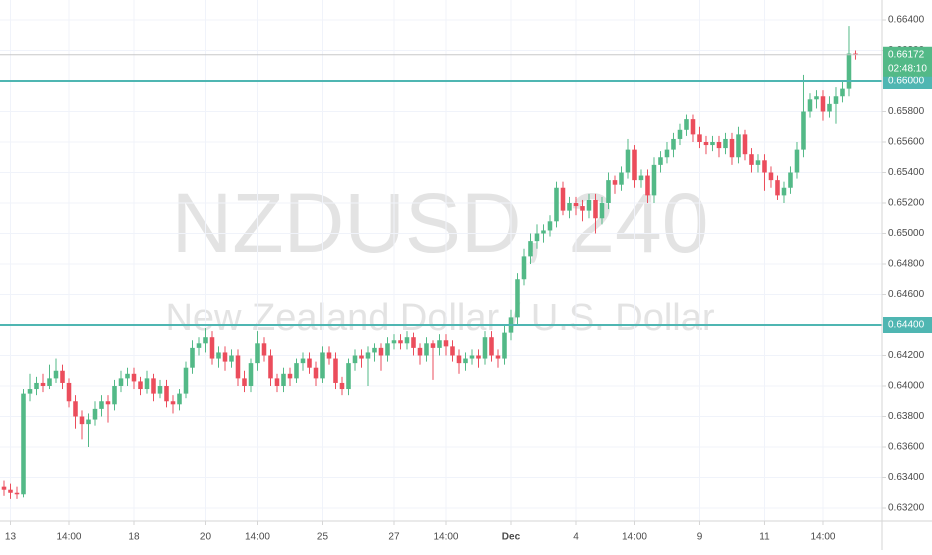 Image resolution: width=932 pixels, height=555 pixels. I want to click on x-tick-label: 13, so click(11, 537).